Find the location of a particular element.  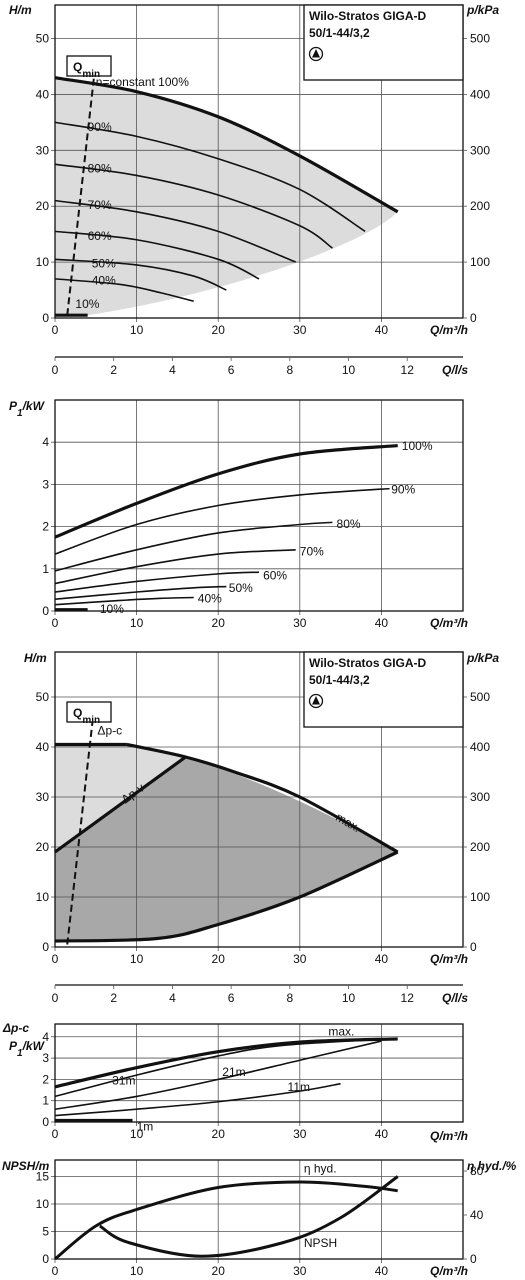

npsh-curve is located at coordinates (249, 1216).